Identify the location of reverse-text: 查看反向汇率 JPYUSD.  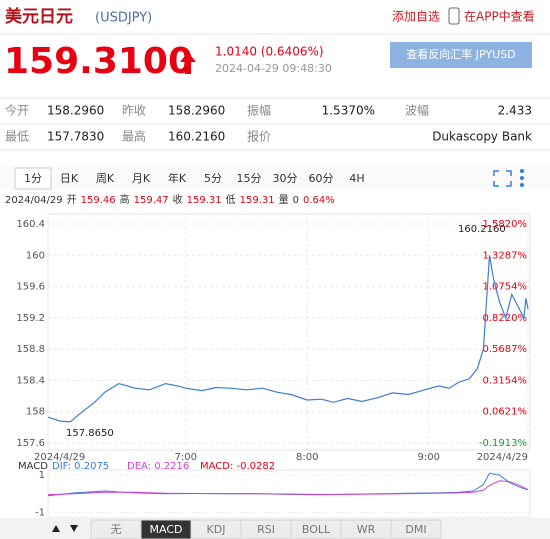
(460, 54).